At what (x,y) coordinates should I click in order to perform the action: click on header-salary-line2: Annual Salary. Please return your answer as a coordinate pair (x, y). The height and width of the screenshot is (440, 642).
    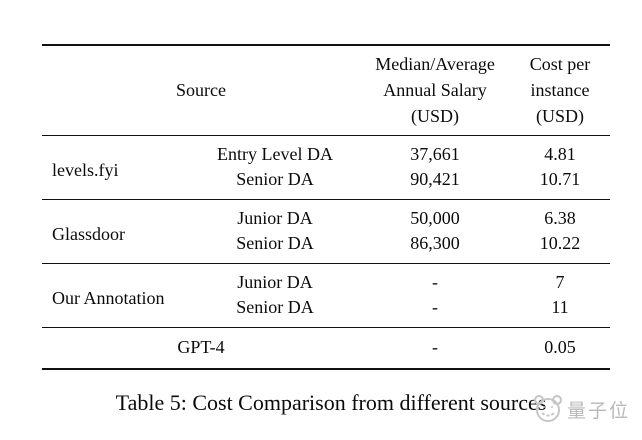
    Looking at the image, I should click on (435, 90).